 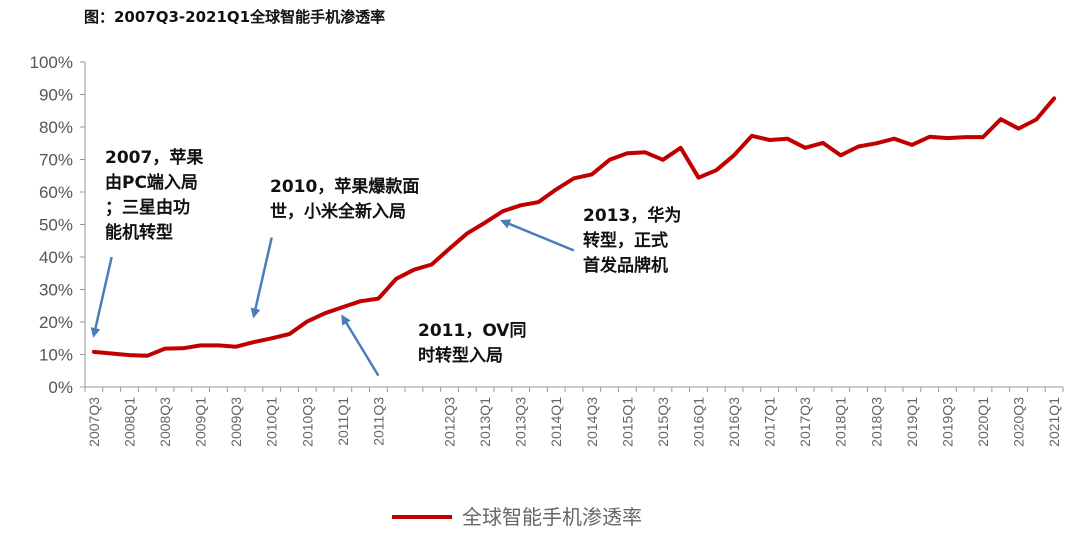 What do you see at coordinates (344, 186) in the screenshot?
I see `annotation-text: 2010，苹果爆款面` at bounding box center [344, 186].